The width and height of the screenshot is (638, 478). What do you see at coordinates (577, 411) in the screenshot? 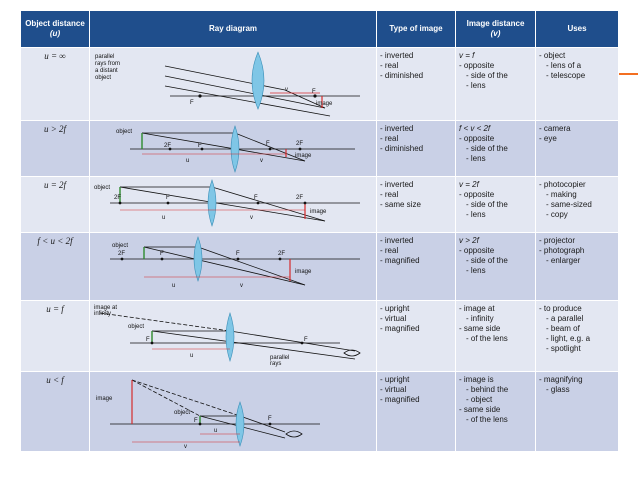
I see `uses-cell: magnifyingglass` at bounding box center [577, 411].